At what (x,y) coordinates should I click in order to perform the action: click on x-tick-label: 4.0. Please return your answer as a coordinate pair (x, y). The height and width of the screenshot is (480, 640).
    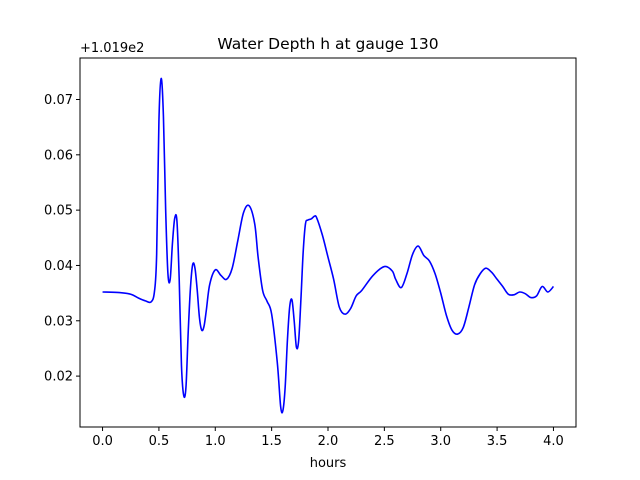
    Looking at the image, I should click on (553, 441).